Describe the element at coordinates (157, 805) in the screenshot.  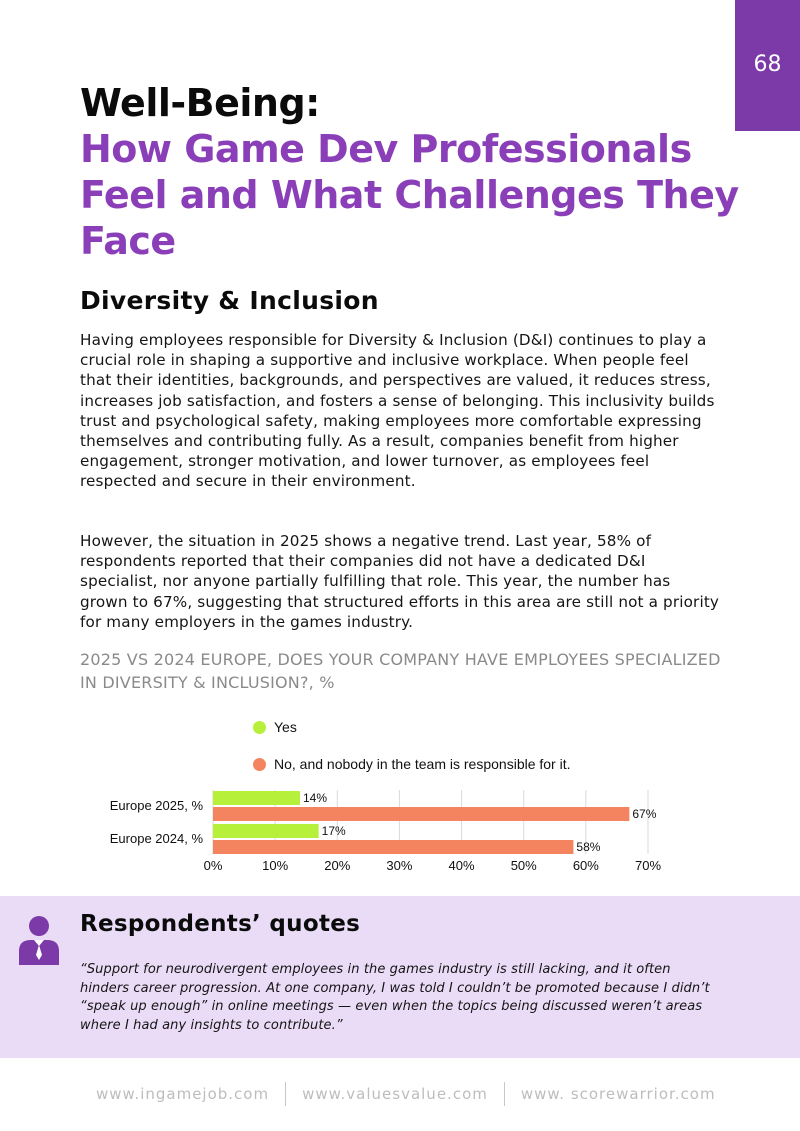
I see `category-label: Europe 2025, %` at that location.